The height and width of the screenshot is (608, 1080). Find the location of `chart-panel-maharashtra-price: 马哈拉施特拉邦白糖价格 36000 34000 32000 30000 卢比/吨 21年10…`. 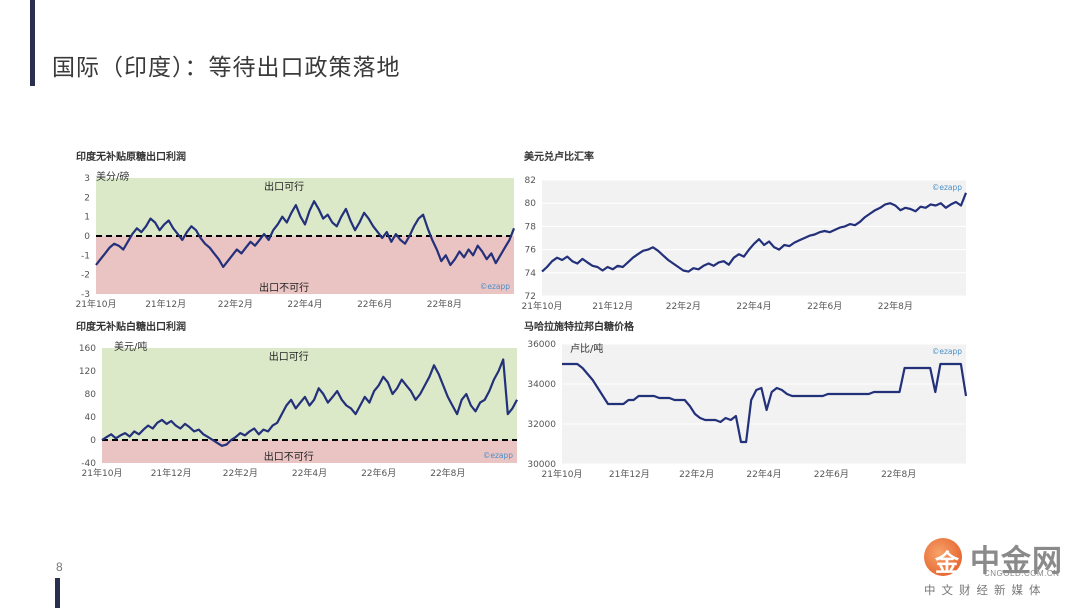

chart-panel-maharashtra-price: 马哈拉施特拉邦白糖价格 36000 34000 32000 30000 卢比/吨 21年10… is located at coordinates (742, 403).